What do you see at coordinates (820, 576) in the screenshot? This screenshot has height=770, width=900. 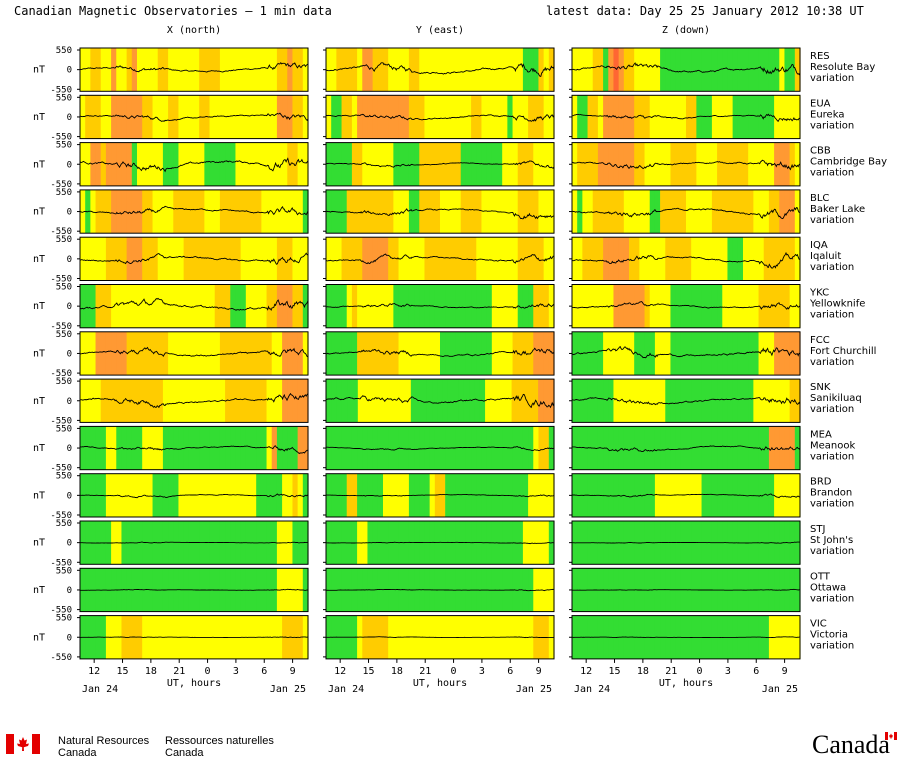 I see `station-code: OTT` at bounding box center [820, 576].